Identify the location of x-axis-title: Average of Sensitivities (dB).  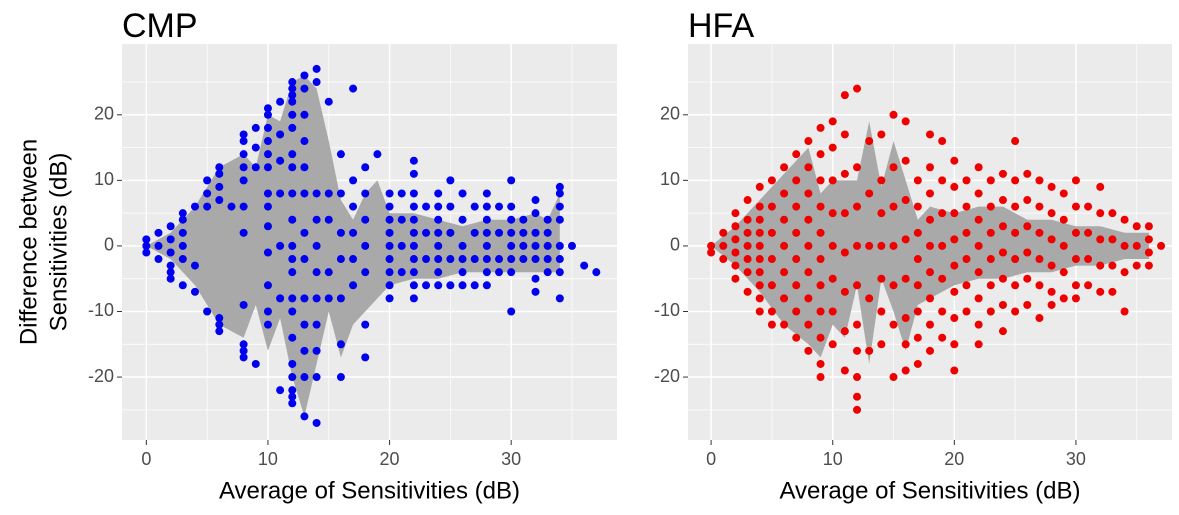
(369, 490).